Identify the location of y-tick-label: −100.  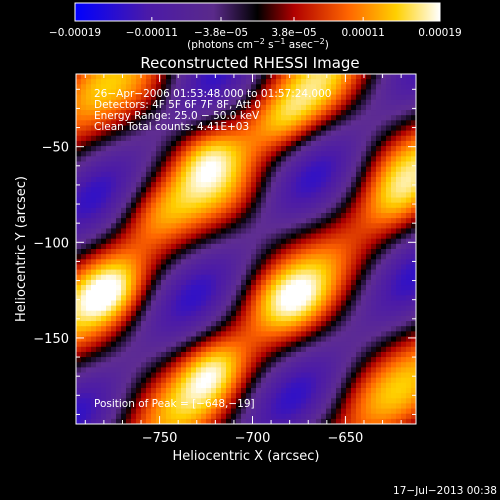
(51, 243).